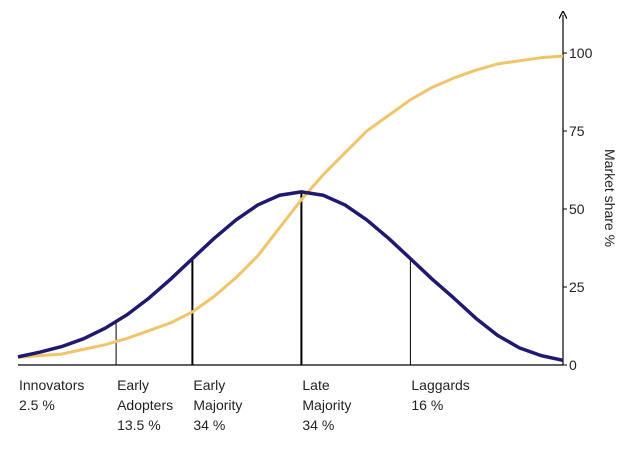  What do you see at coordinates (145, 405) in the screenshot?
I see `segment-name: Adopters` at bounding box center [145, 405].